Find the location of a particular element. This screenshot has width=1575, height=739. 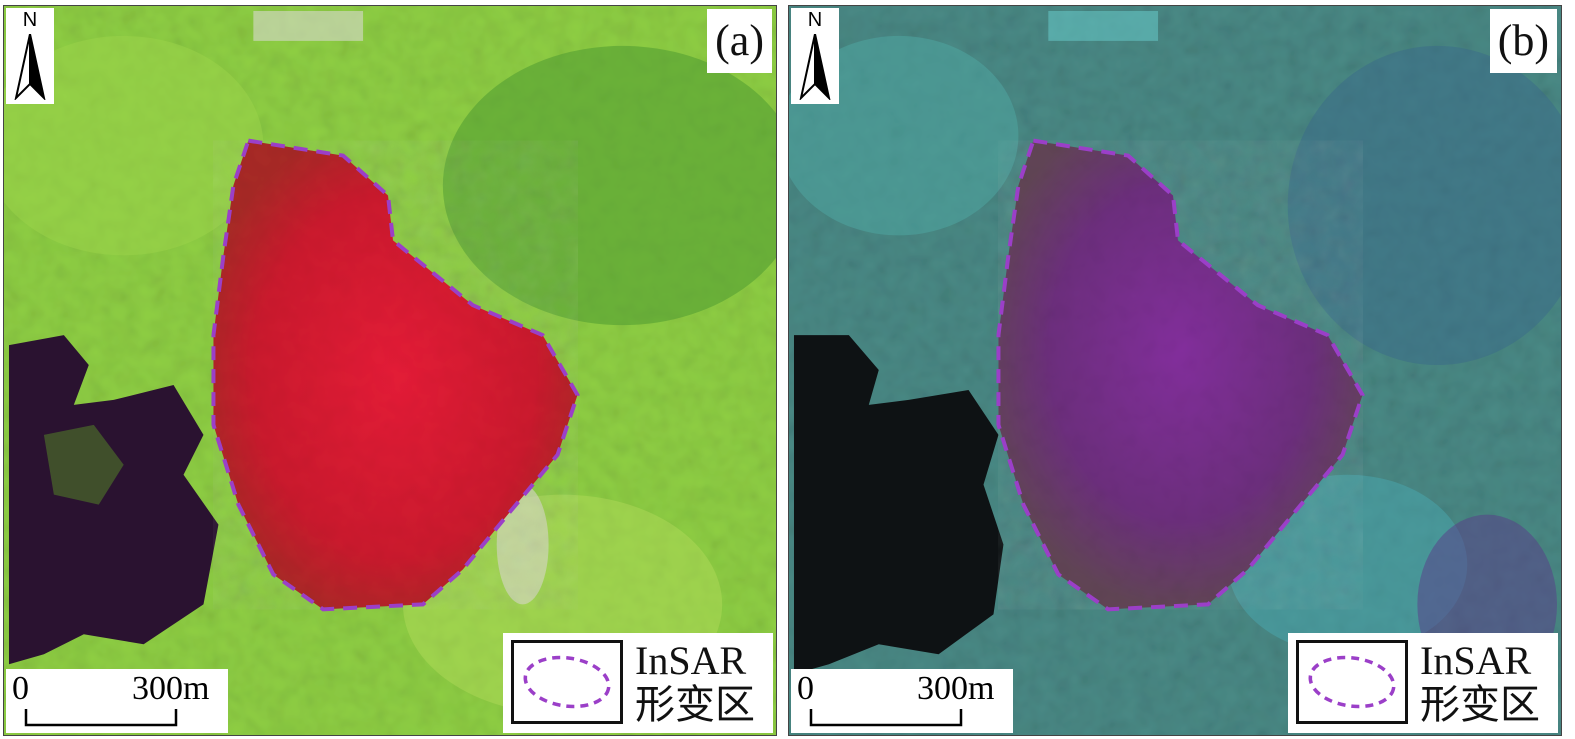

north-arrow-b: N is located at coordinates (815, 56).